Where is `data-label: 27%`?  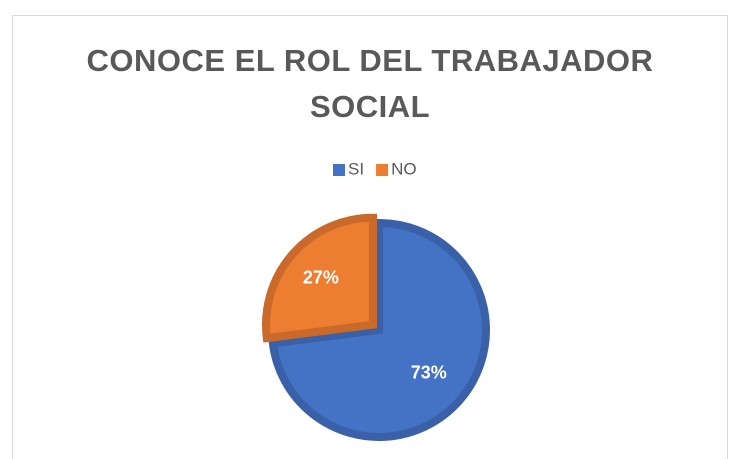
data-label: 27% is located at coordinates (321, 277).